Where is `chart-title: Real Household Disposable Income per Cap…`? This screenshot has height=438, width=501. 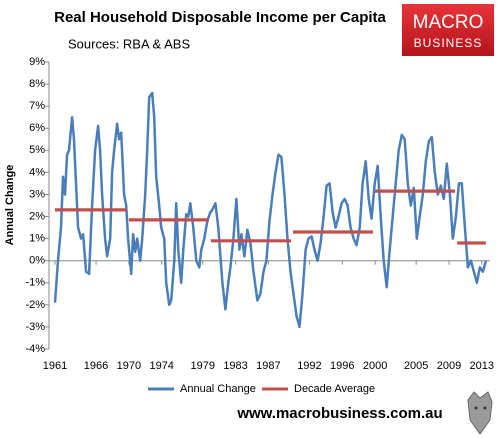 chart-title: Real Household Disposable Income per Cap… is located at coordinates (220, 17).